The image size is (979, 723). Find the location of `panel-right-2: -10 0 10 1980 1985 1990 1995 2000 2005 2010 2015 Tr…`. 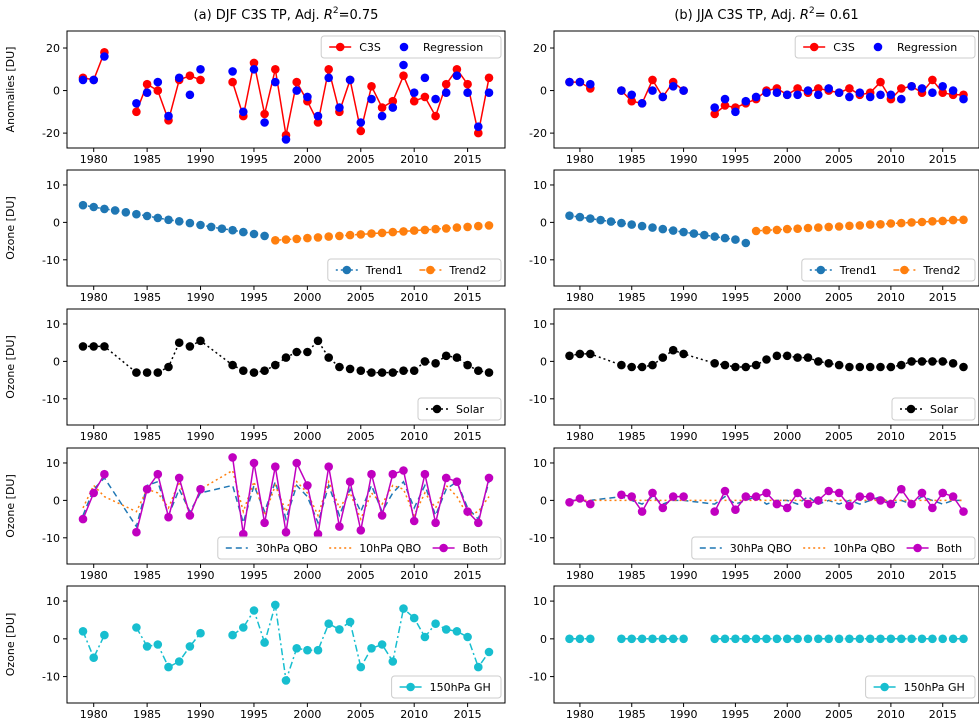

panel-right-2: -10 0 10 1980 1985 1990 1995 2000 2005 2010 2015 Tr… is located at coordinates (754, 236).